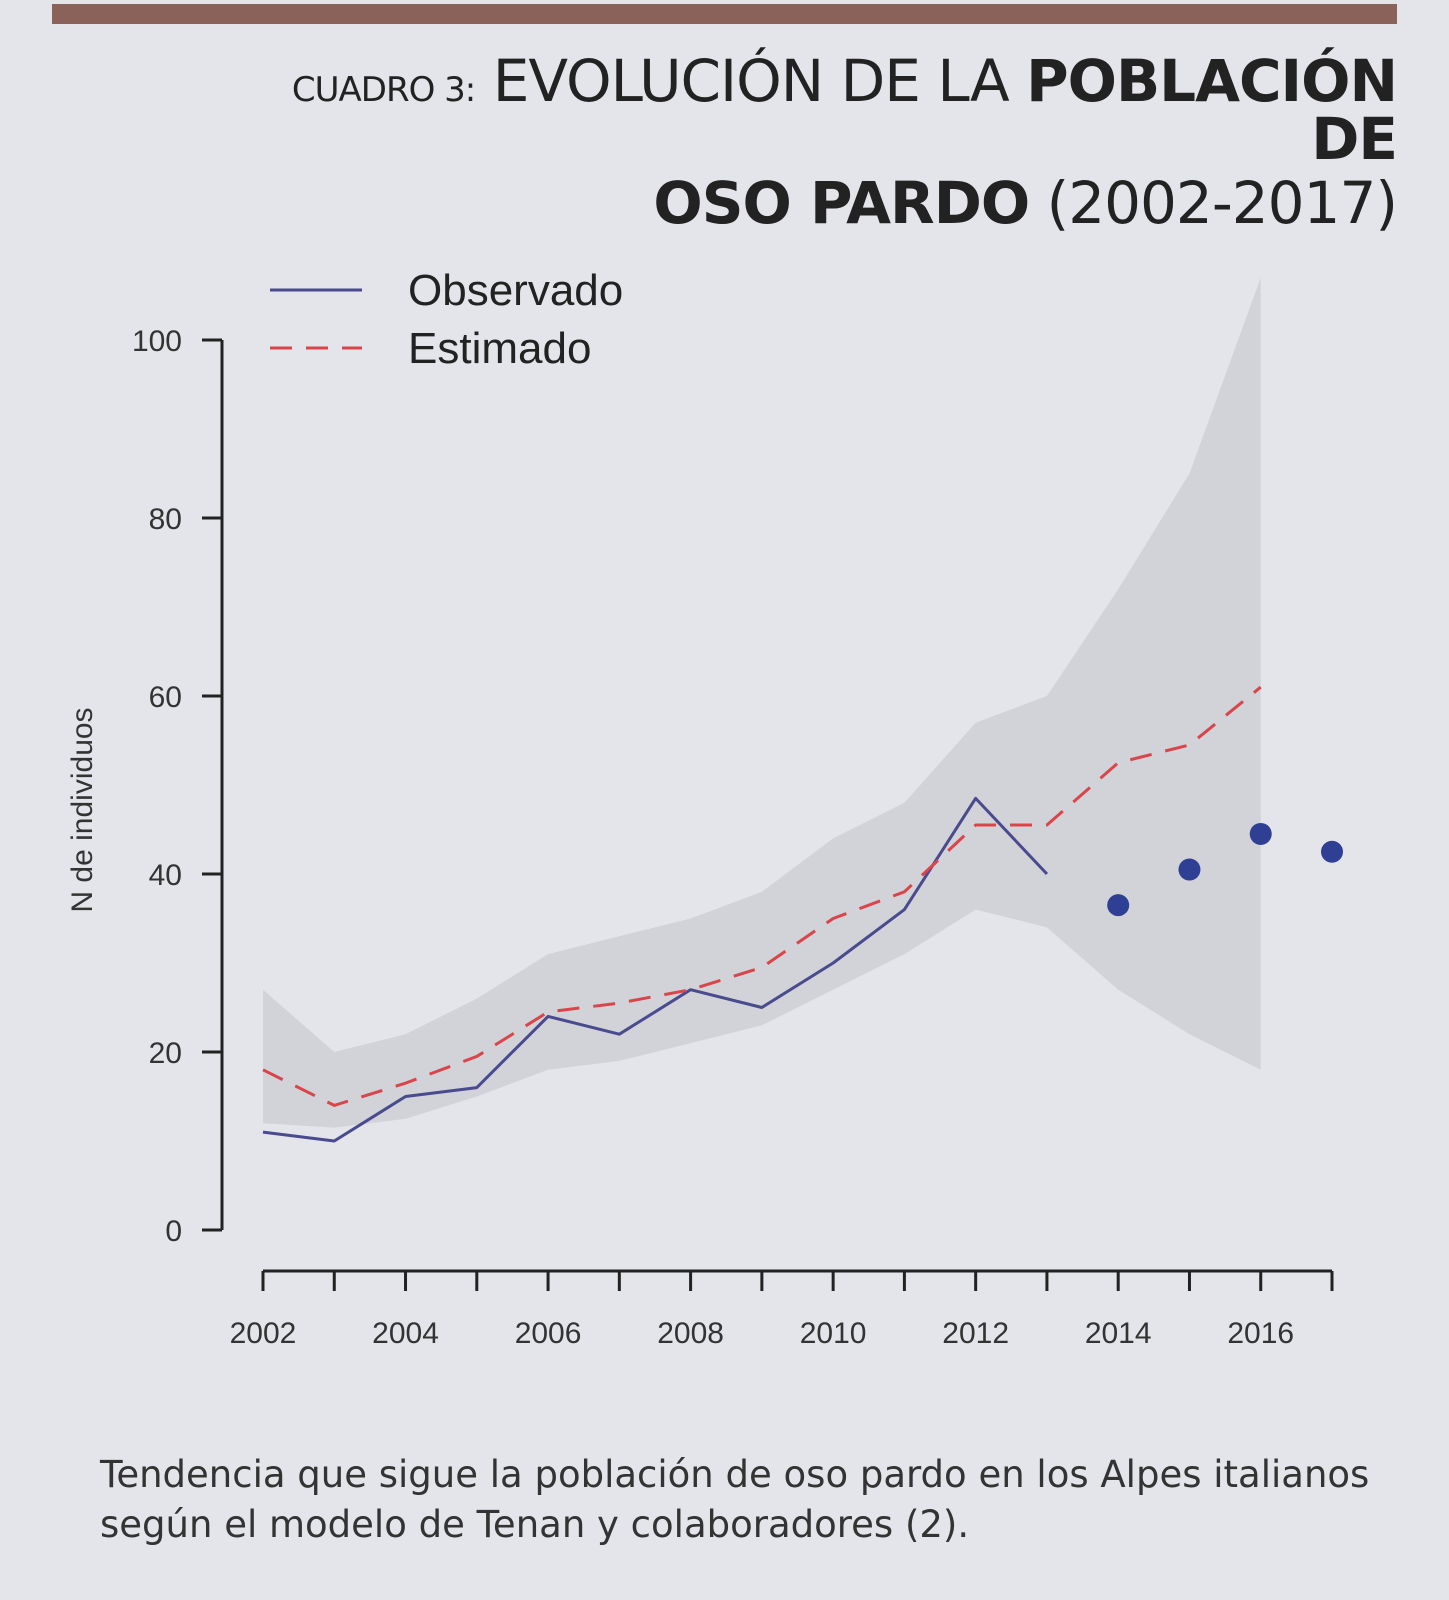 This screenshot has height=1600, width=1449. I want to click on x-tick-label: 2012, so click(975, 1333).